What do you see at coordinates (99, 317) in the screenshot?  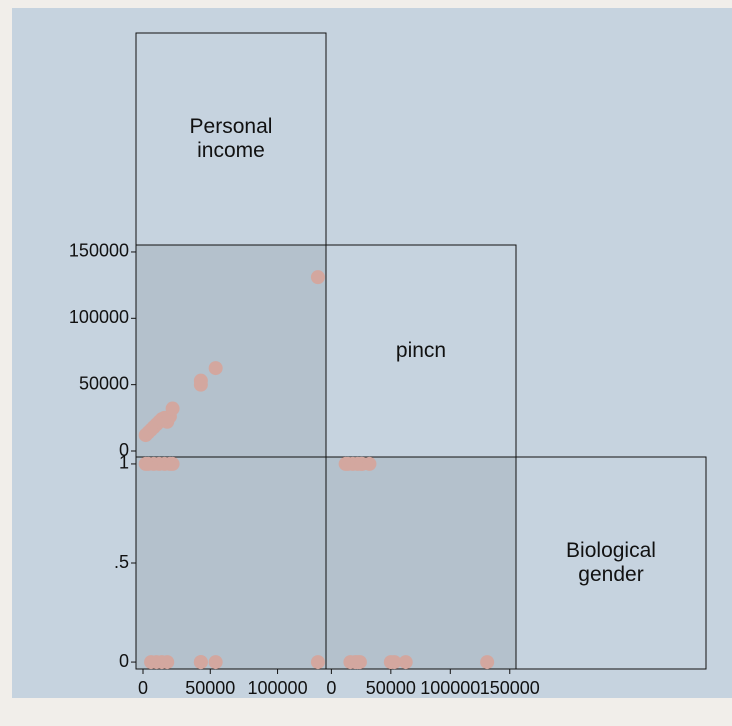 I see `y-tick-label: 100000` at bounding box center [99, 317].